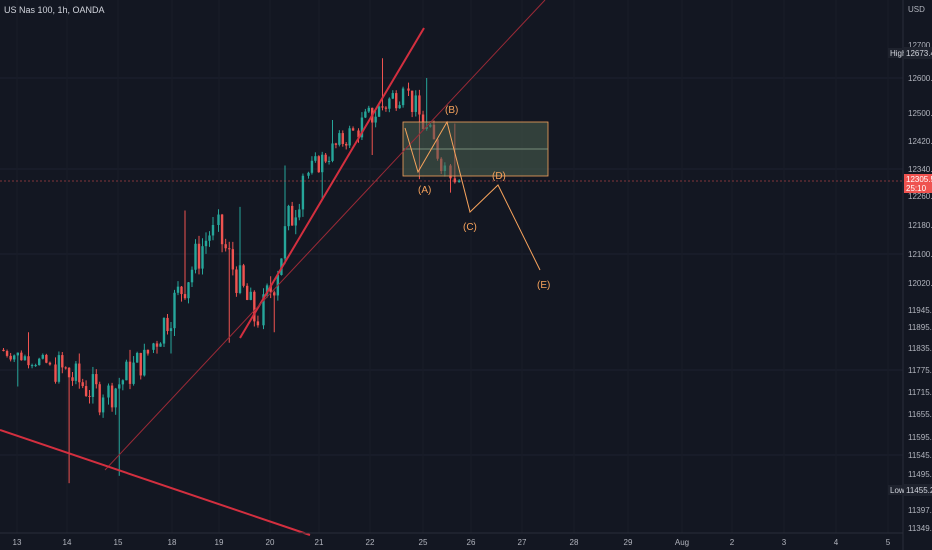 The height and width of the screenshot is (550, 932). What do you see at coordinates (918, 490) in the screenshot?
I see `low-tag-value-bg` at bounding box center [918, 490].